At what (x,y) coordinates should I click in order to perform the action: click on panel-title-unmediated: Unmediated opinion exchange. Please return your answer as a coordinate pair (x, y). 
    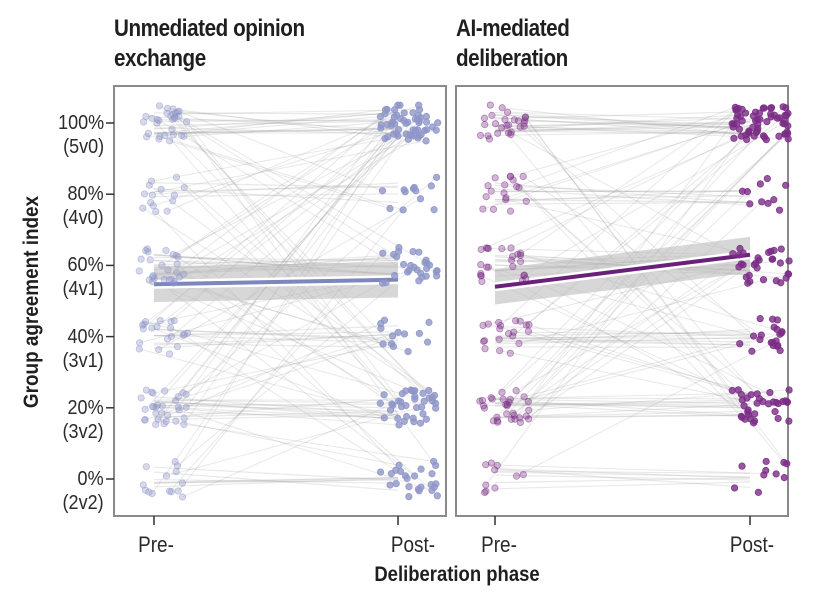
    Looking at the image, I should click on (209, 43).